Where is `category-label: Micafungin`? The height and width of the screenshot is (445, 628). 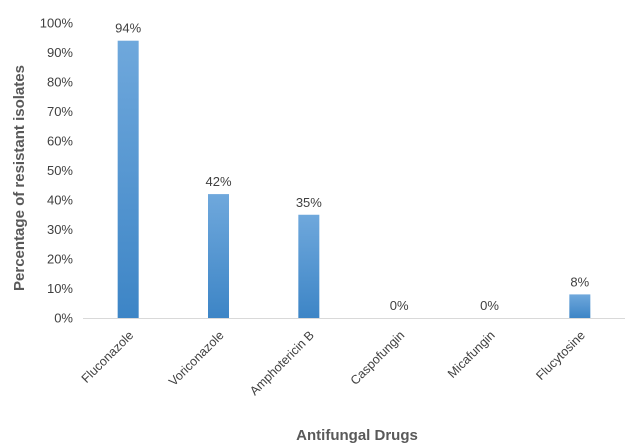
category-label: Micafungin is located at coordinates (471, 354).